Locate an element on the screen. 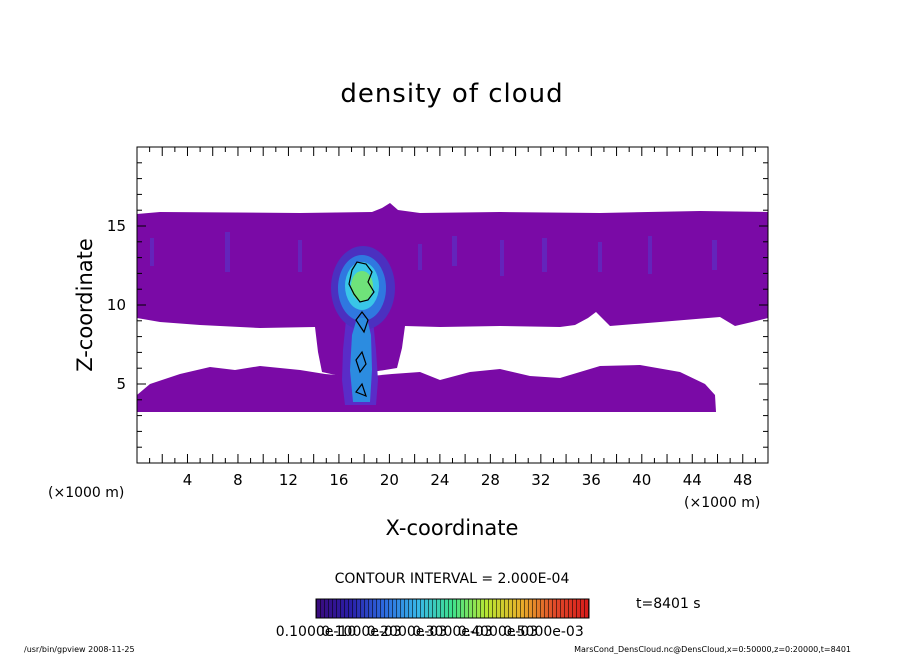 The width and height of the screenshot is (904, 654). colorbar-label: 0.4000e-03 is located at coordinates (498, 632).